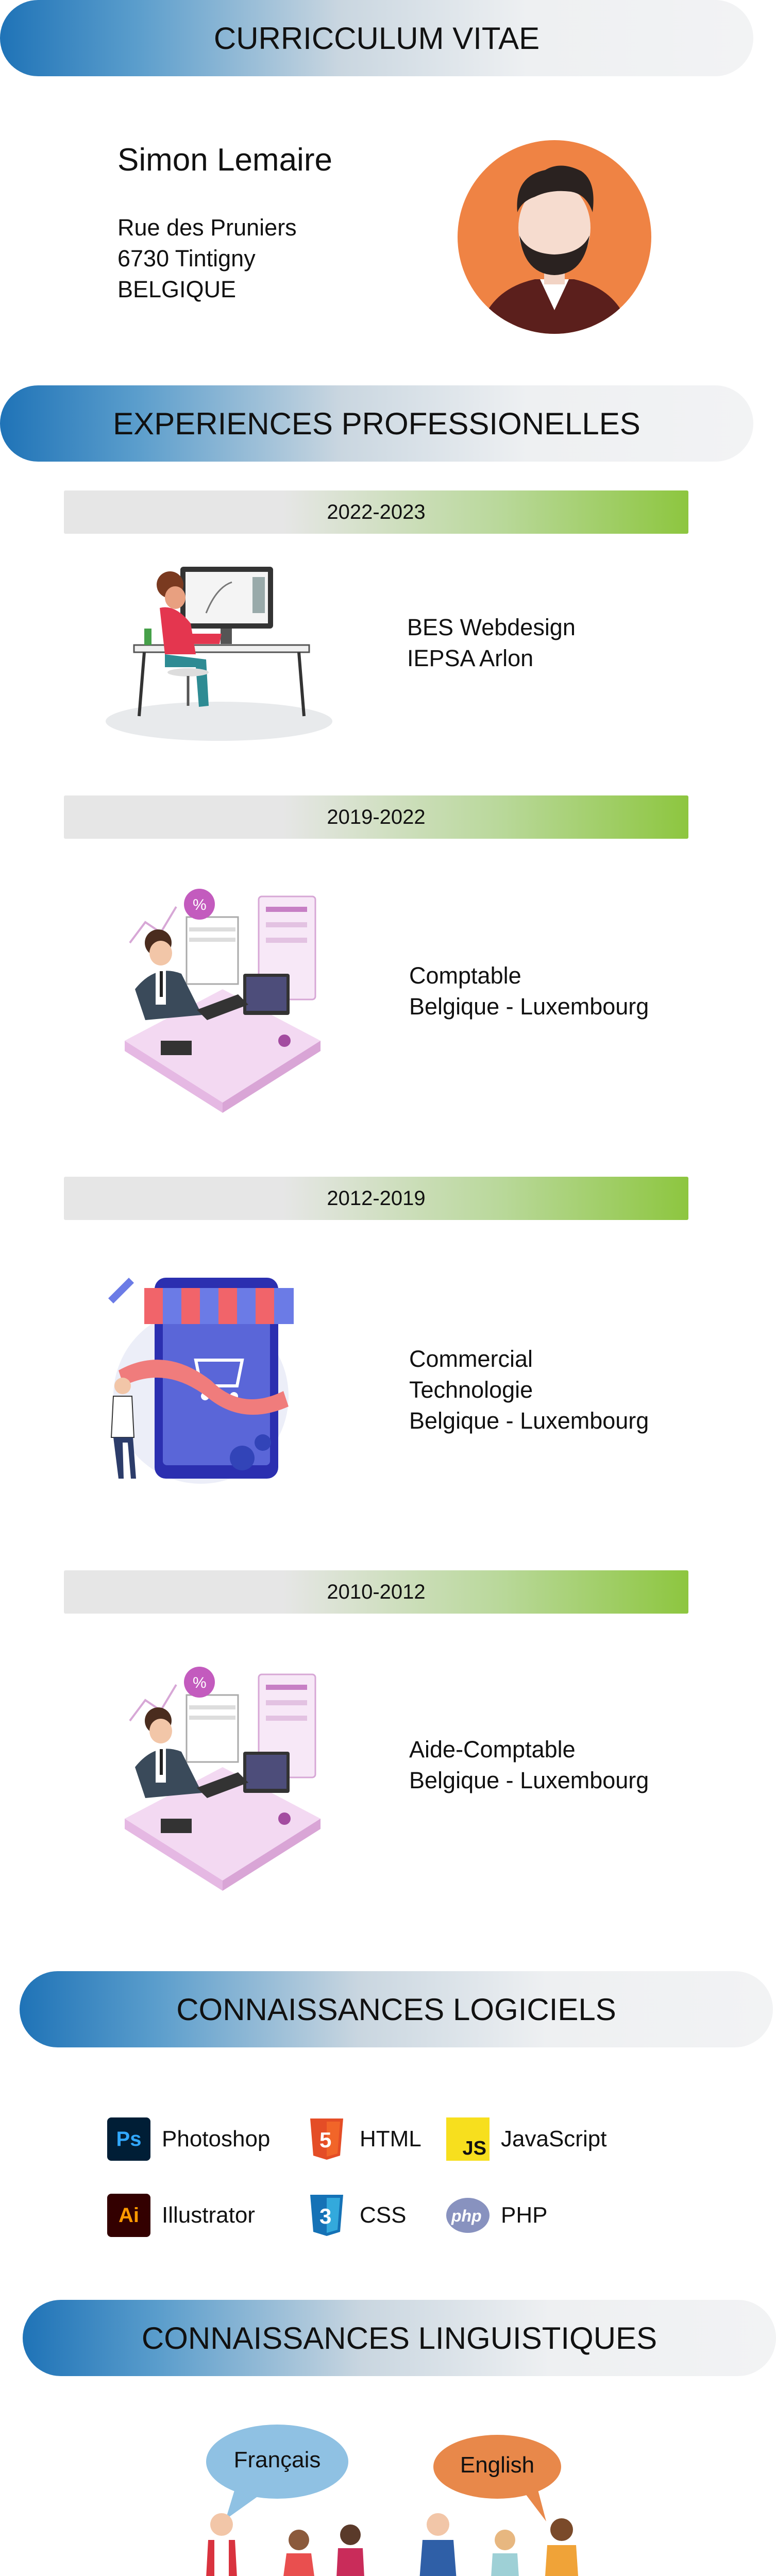  I want to click on skill-html: 5 HTML, so click(363, 2139).